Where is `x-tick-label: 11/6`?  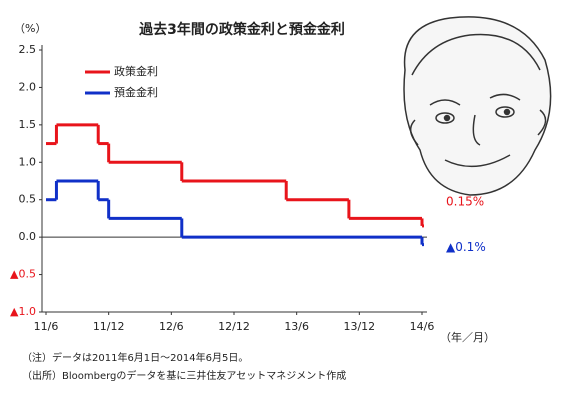
x-tick-label: 11/6 is located at coordinates (46, 326).